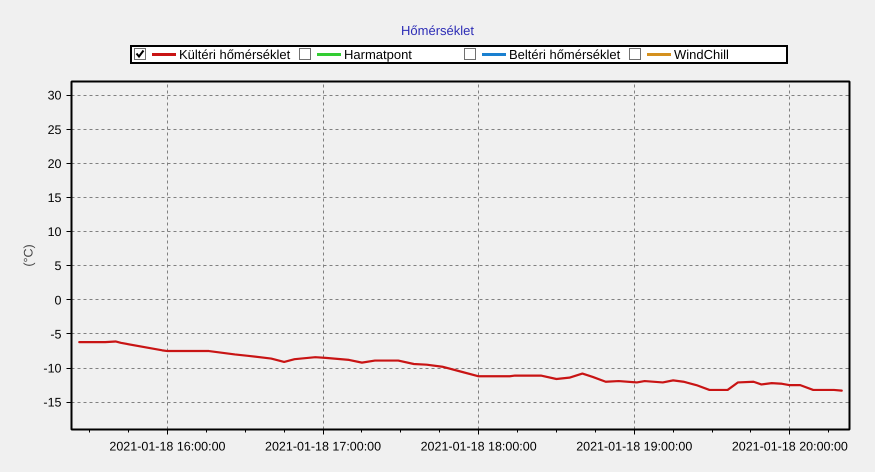 The height and width of the screenshot is (472, 875). What do you see at coordinates (790, 447) in the screenshot?
I see `x-tick-label: 2021-01-18 20:00:00` at bounding box center [790, 447].